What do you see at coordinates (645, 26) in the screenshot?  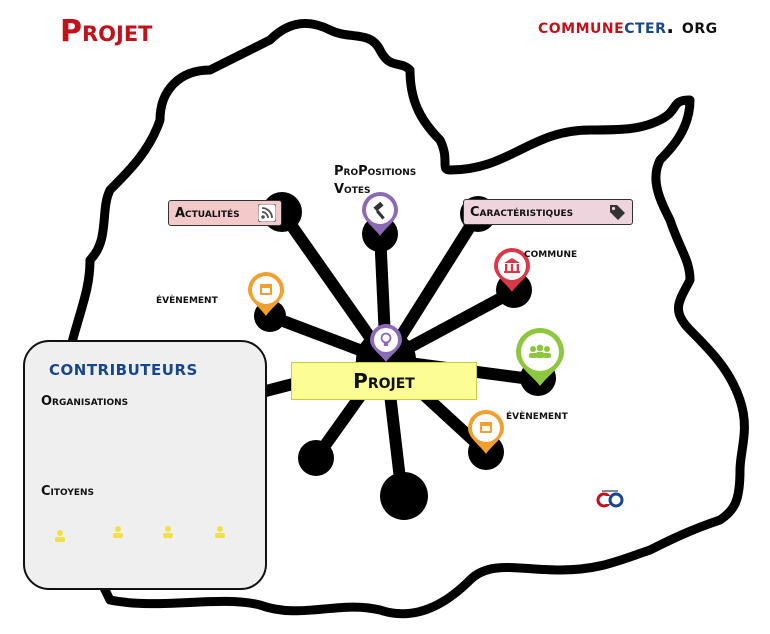 I see `brand-part-cter: cter` at bounding box center [645, 26].